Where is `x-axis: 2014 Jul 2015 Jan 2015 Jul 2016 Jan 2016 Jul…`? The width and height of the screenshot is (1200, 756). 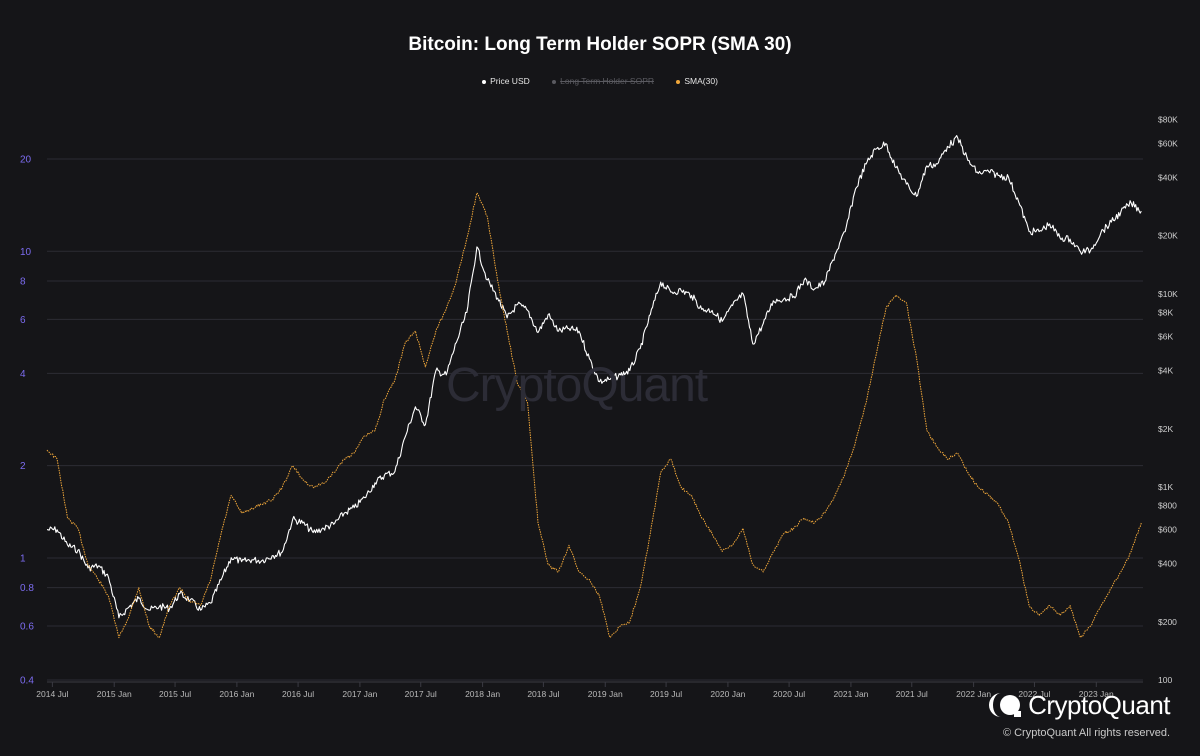 x-axis: 2014 Jul 2015 Jan 2015 Jul 2016 Jan 2016 Jul… is located at coordinates (589, 690).